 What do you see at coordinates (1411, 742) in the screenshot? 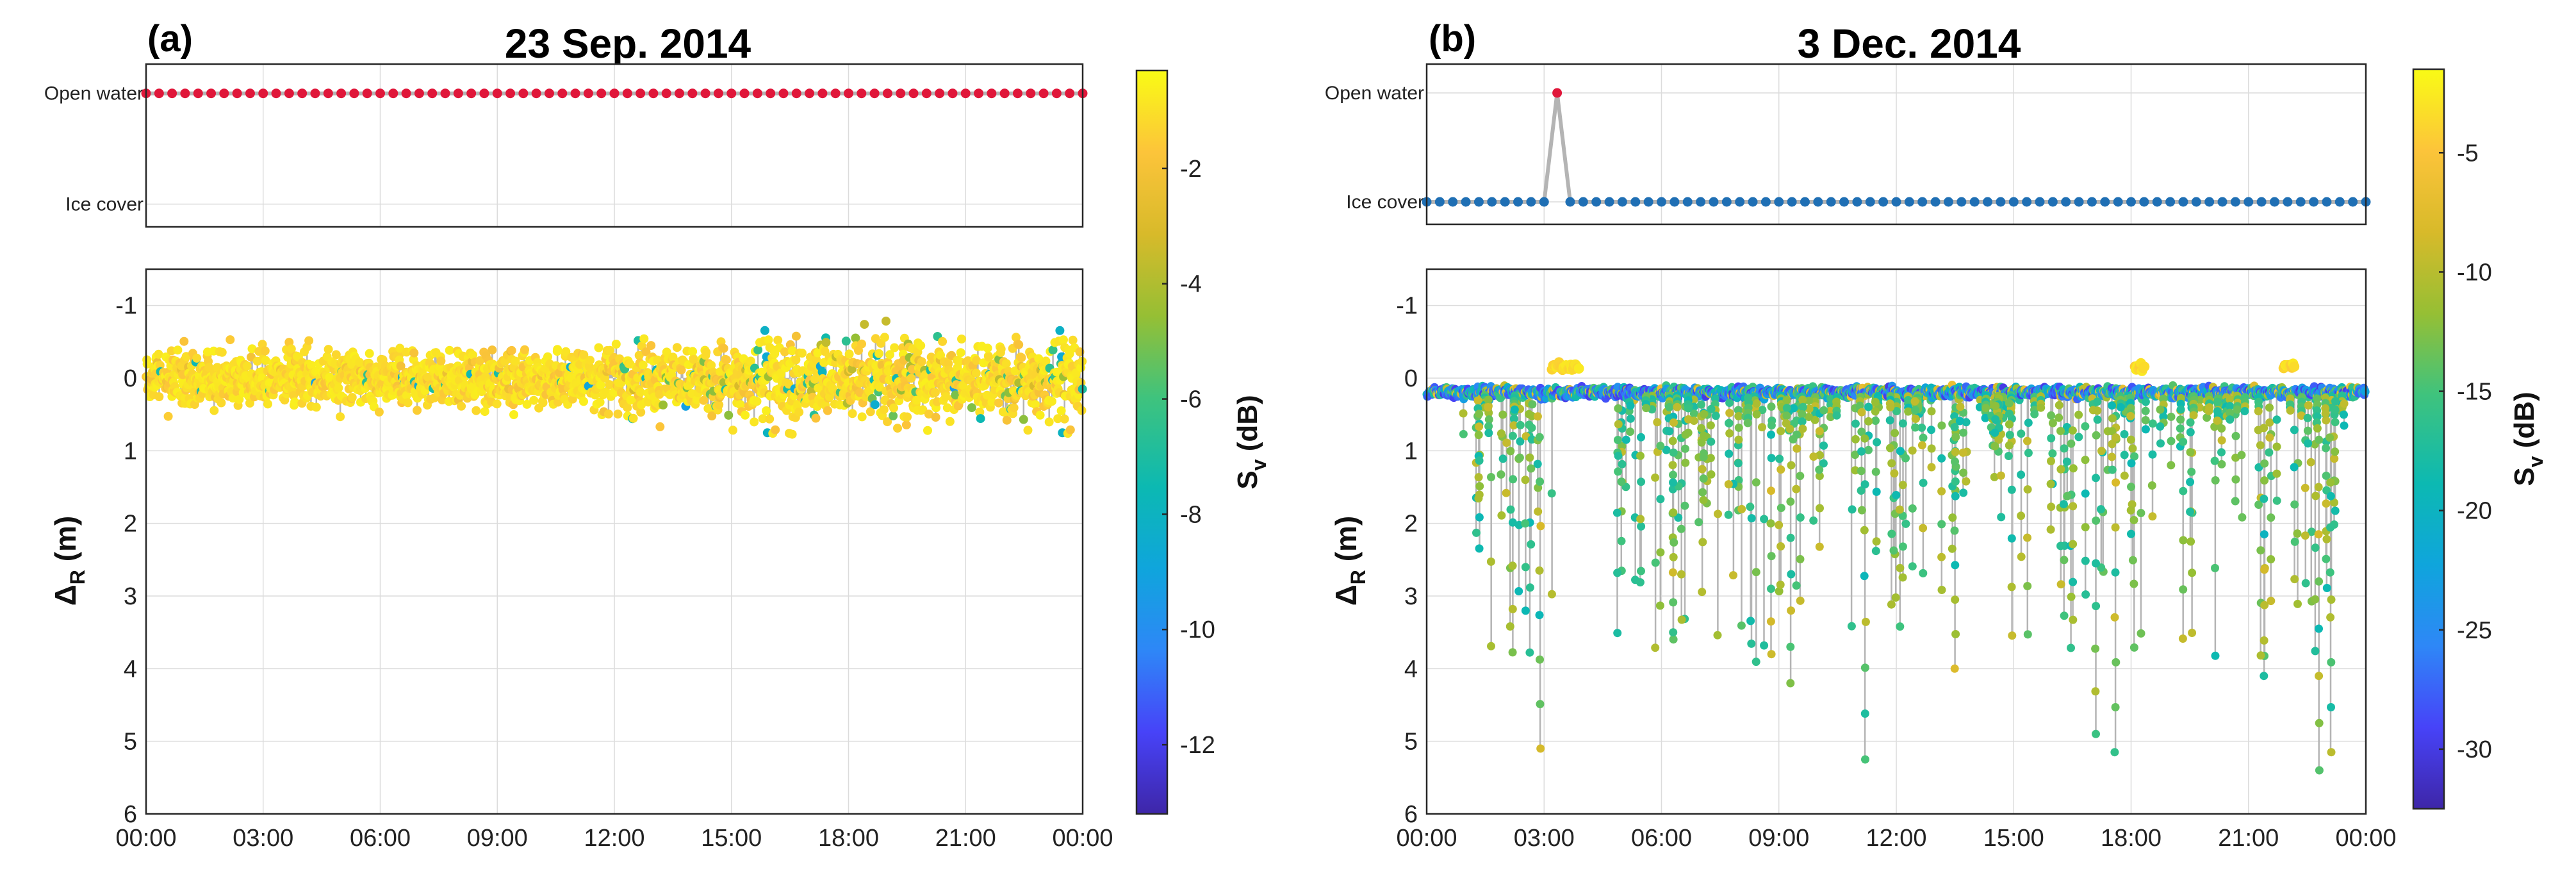
I see `y-tick-label: 5` at bounding box center [1411, 742].